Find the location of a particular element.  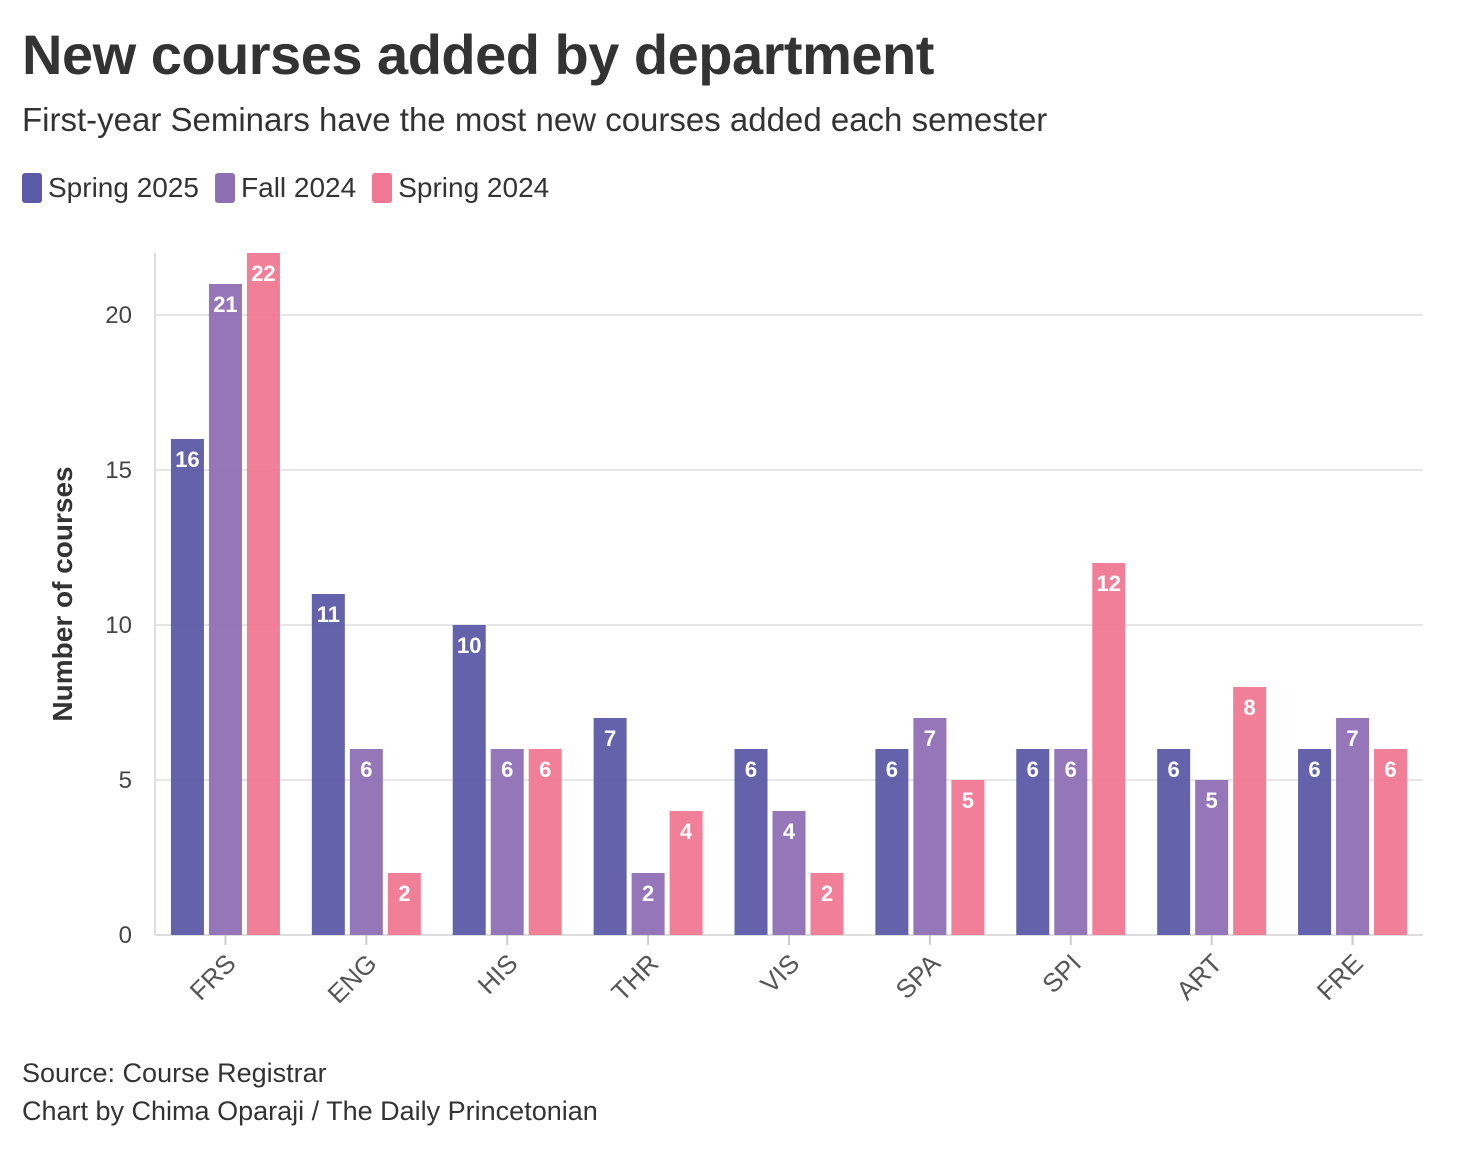

bar-frs-spring-2025 is located at coordinates (187, 687).